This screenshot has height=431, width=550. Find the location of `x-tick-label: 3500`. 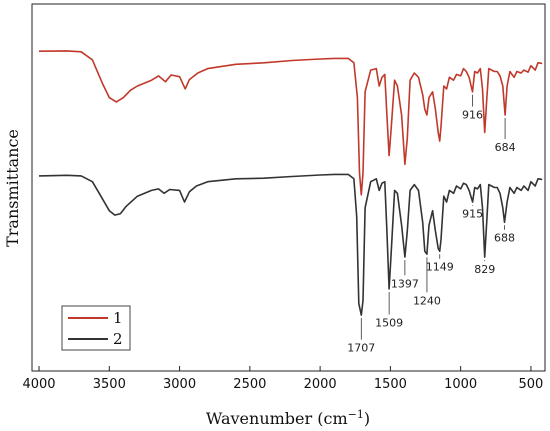

x-tick-label: 3500 is located at coordinates (109, 384).